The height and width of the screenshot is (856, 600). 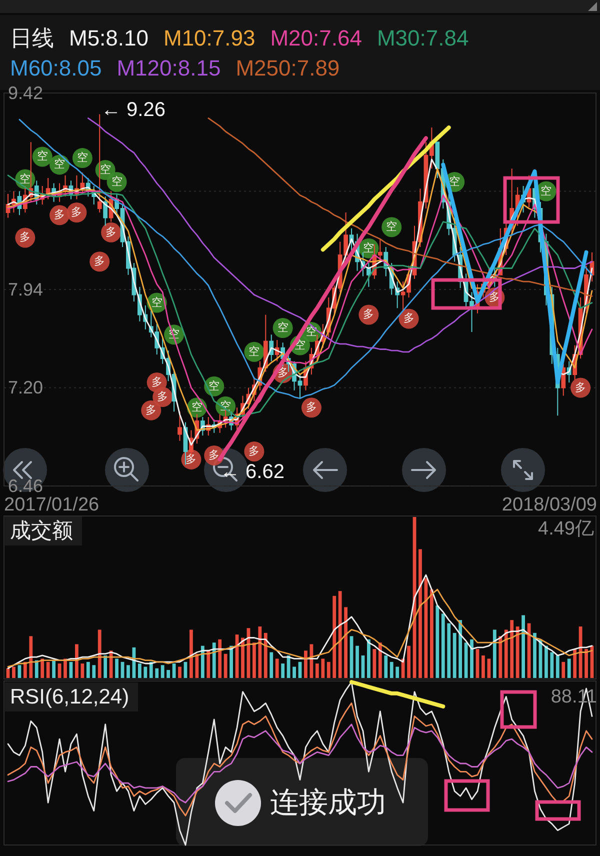 What do you see at coordinates (288, 68) in the screenshot?
I see `text: M250:7.89` at bounding box center [288, 68].